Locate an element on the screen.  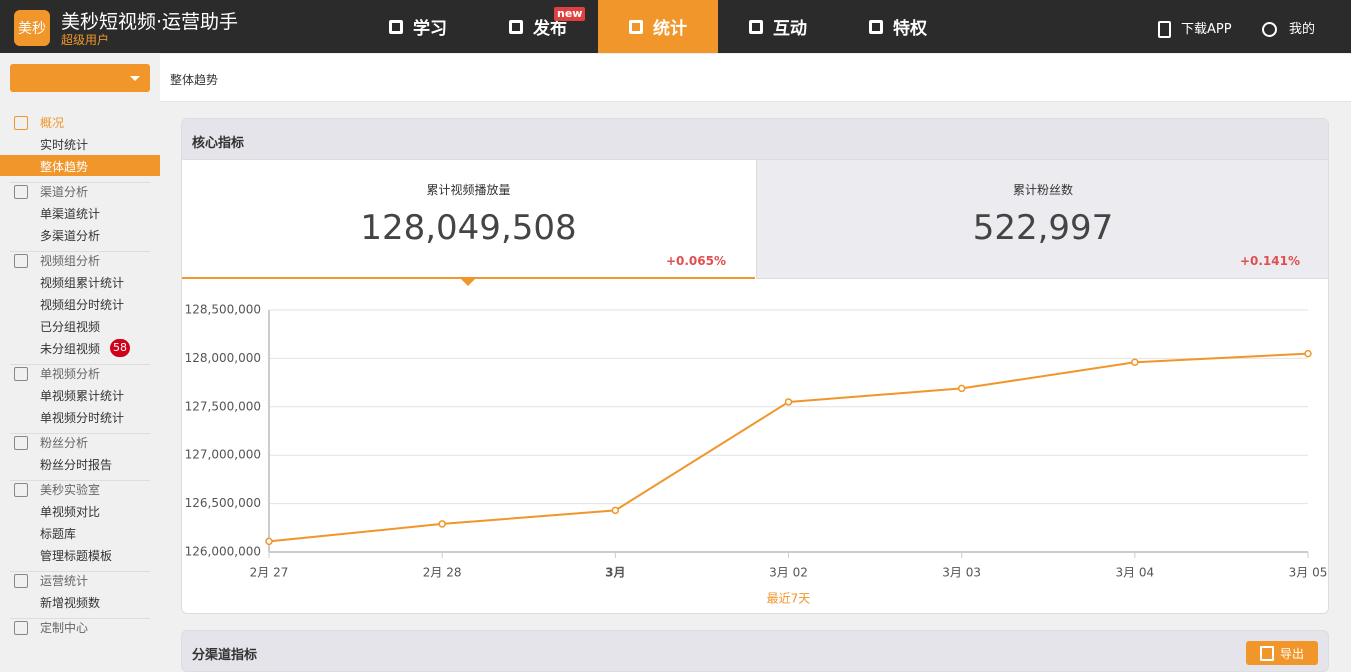
y-tick-label: 126,500,000 is located at coordinates (223, 503).